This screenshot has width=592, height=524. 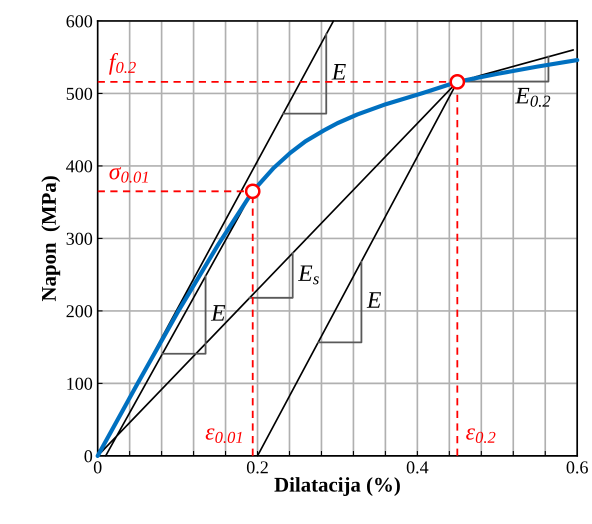 What do you see at coordinates (257, 467) in the screenshot?
I see `x-tick-label: 0.2` at bounding box center [257, 467].